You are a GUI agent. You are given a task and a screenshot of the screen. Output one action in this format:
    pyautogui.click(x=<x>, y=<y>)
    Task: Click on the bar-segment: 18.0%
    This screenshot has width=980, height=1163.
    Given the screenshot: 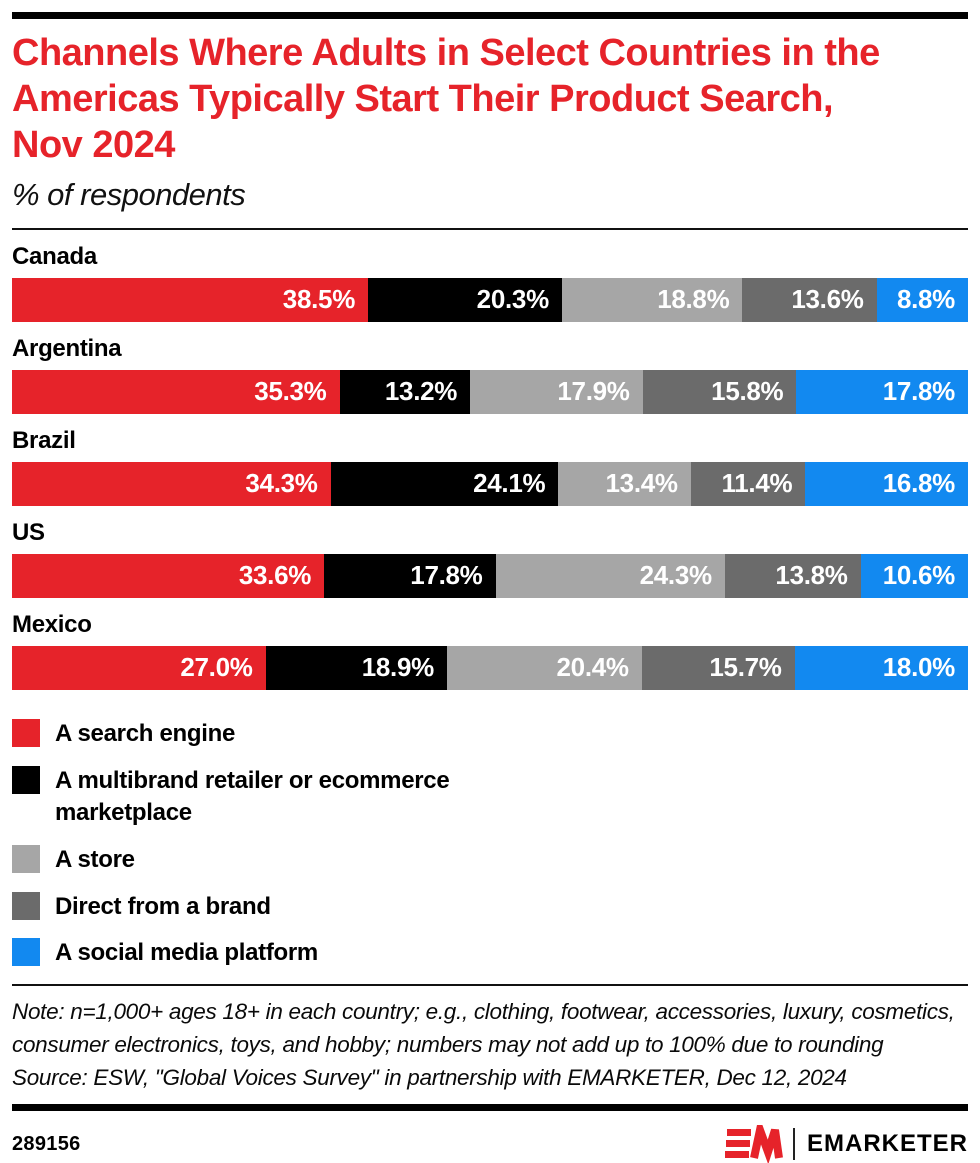 What is the action you would take?
    pyautogui.click(x=881, y=667)
    